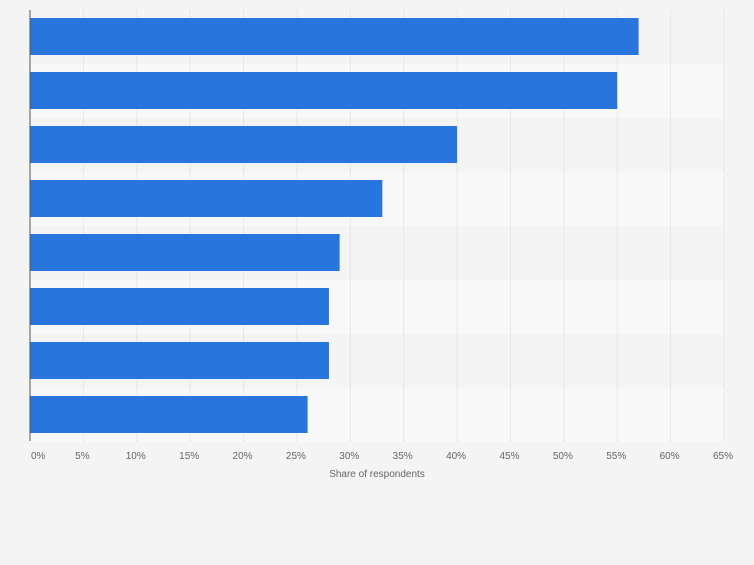 The height and width of the screenshot is (565, 754). Describe the element at coordinates (243, 456) in the screenshot. I see `x-tick-label: 20%` at that location.